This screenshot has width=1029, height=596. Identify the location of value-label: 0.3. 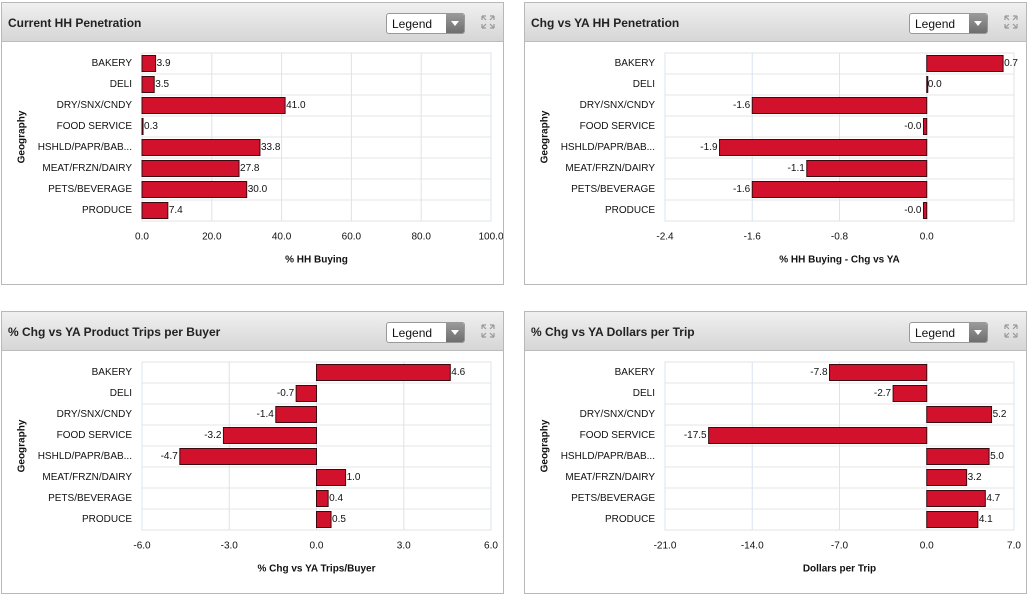
(151, 126).